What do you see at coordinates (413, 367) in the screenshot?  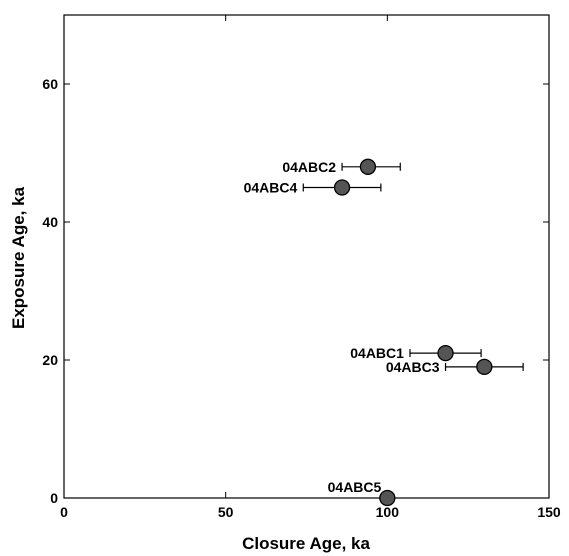 I see `point-label: 04ABC3` at bounding box center [413, 367].